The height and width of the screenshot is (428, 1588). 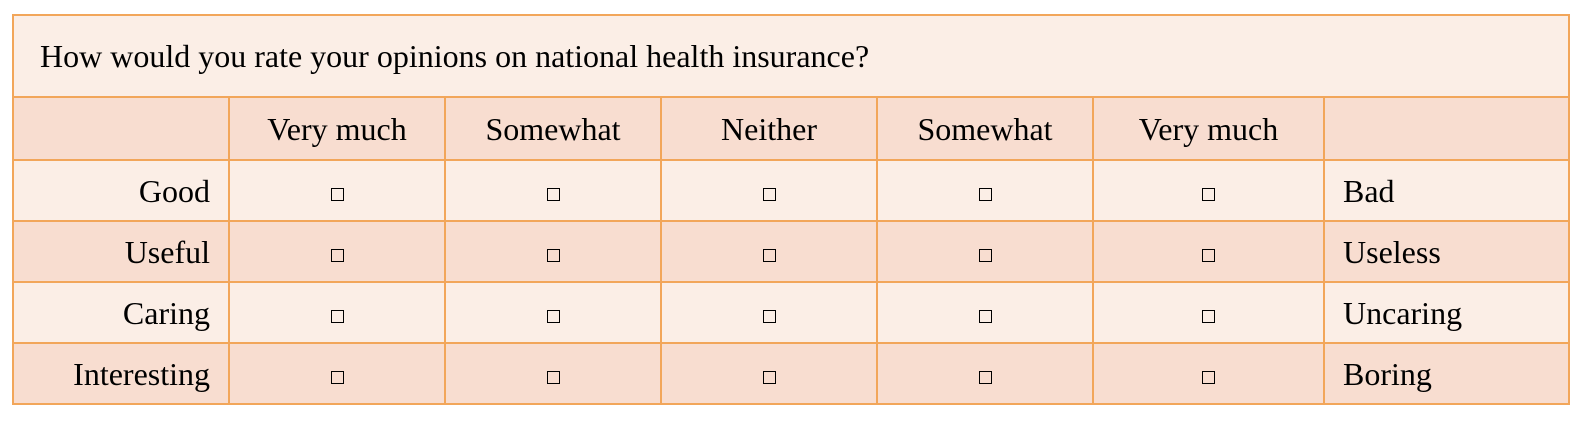 What do you see at coordinates (1446, 128) in the screenshot?
I see `scale-header-blank-right` at bounding box center [1446, 128].